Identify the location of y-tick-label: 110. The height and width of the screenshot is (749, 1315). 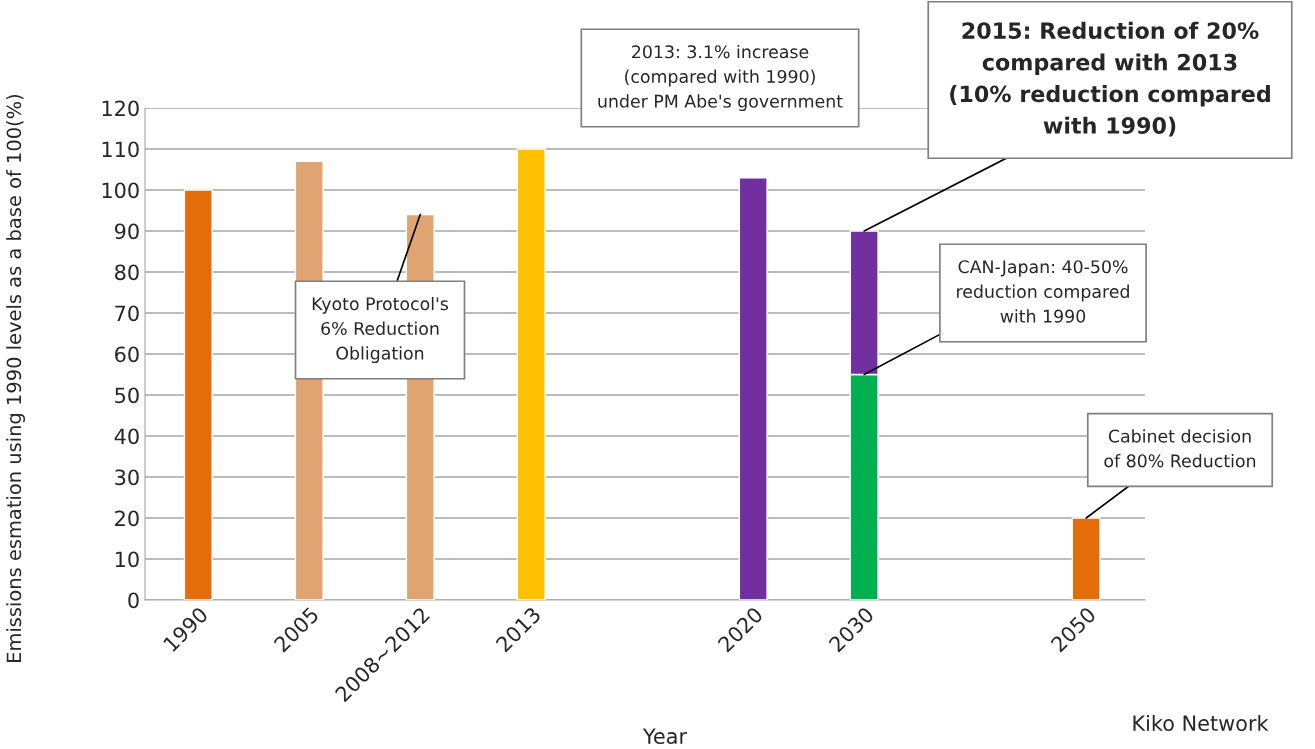
(120, 149).